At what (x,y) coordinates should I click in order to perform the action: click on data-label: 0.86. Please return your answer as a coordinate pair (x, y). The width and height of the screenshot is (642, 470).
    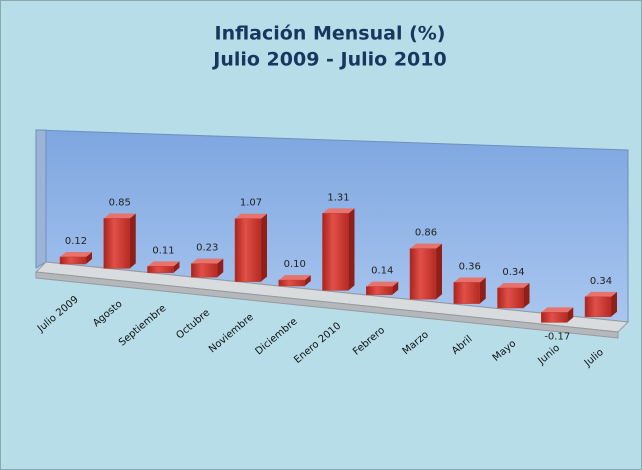
    Looking at the image, I should click on (426, 233).